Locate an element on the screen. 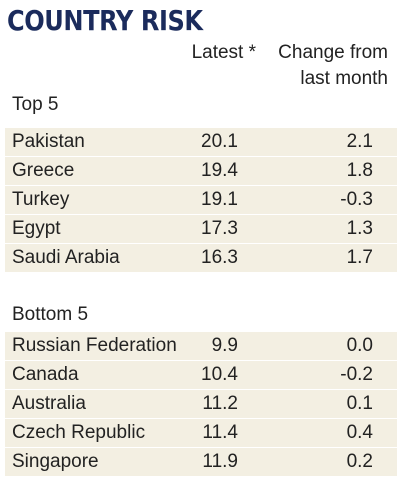 The width and height of the screenshot is (402, 488). change-value: 0.1 is located at coordinates (359, 403).